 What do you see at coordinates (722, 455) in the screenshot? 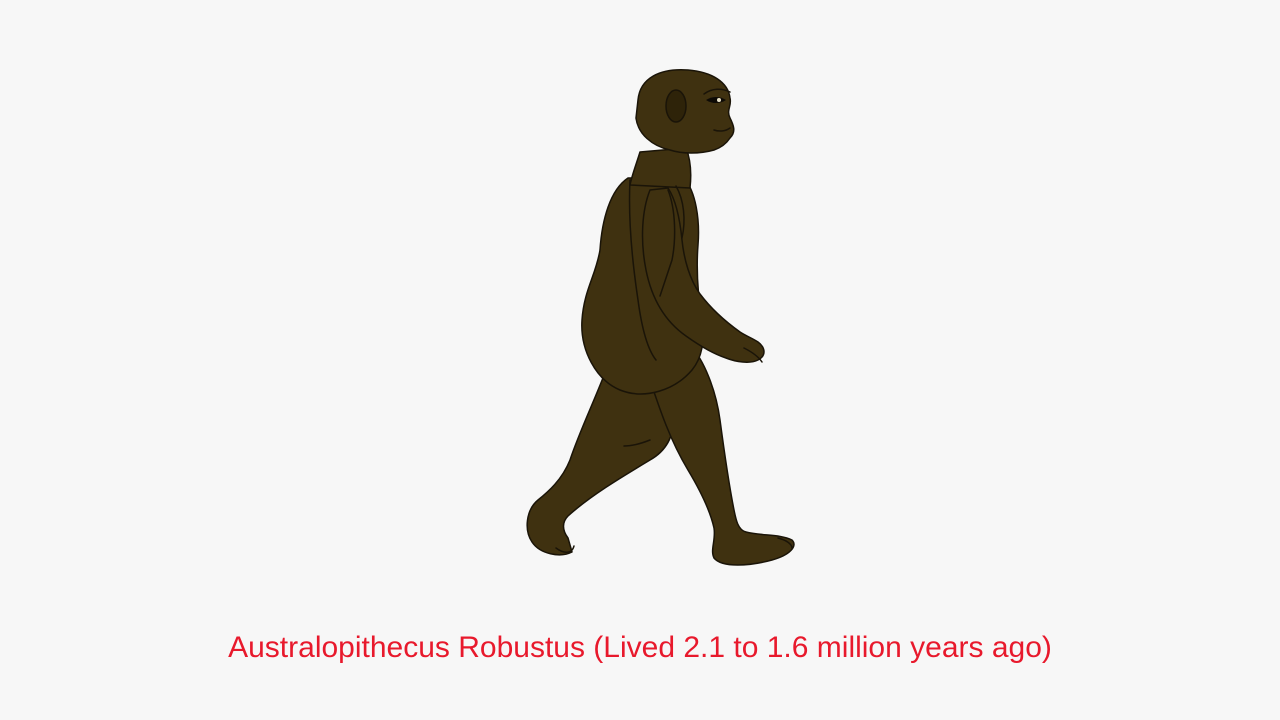
I see `front-leg` at bounding box center [722, 455].